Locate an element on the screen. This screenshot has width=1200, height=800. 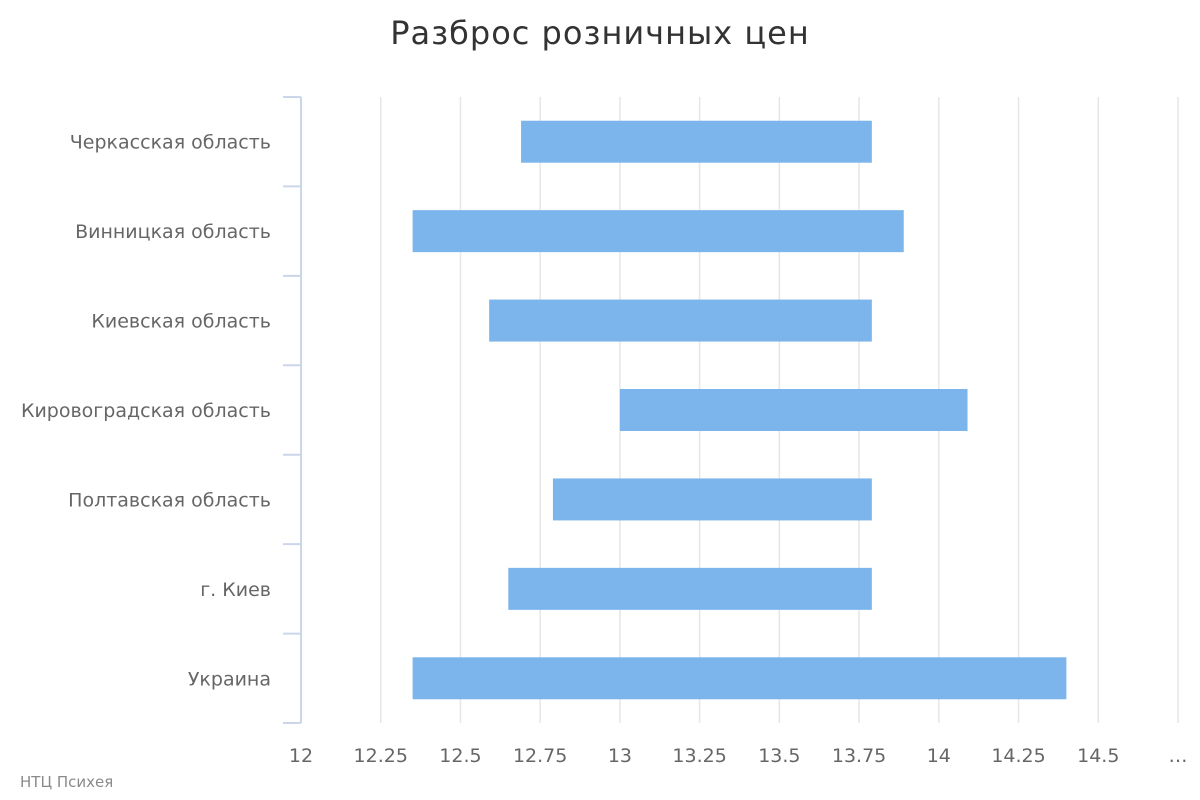
category-label: Винницкая область is located at coordinates (173, 232).